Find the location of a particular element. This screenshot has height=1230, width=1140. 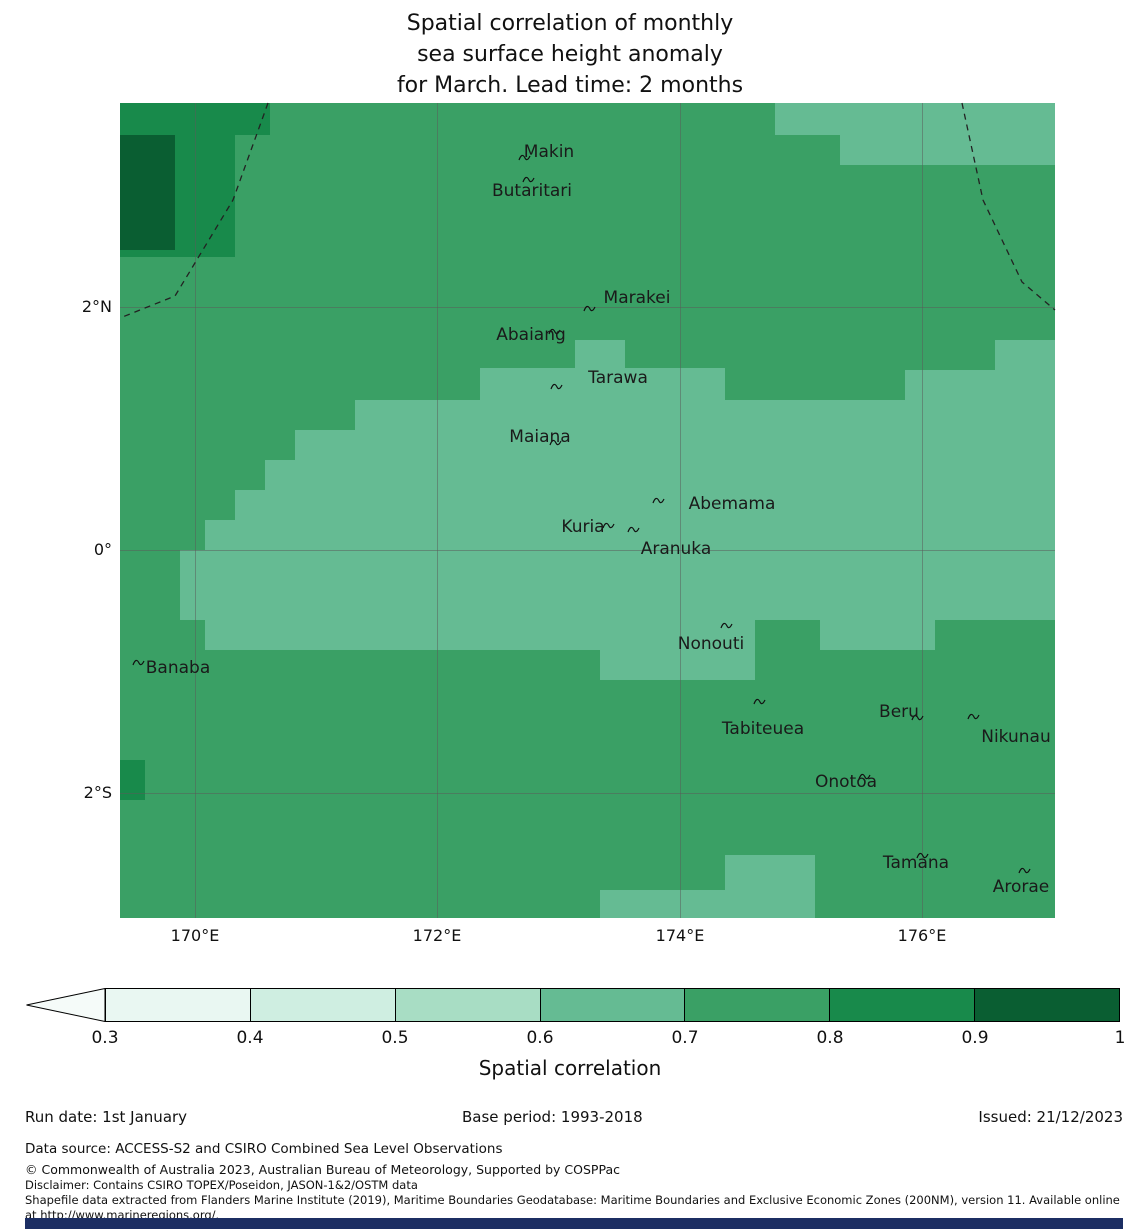

island-label-marakei: Marakei is located at coordinates (637, 298).